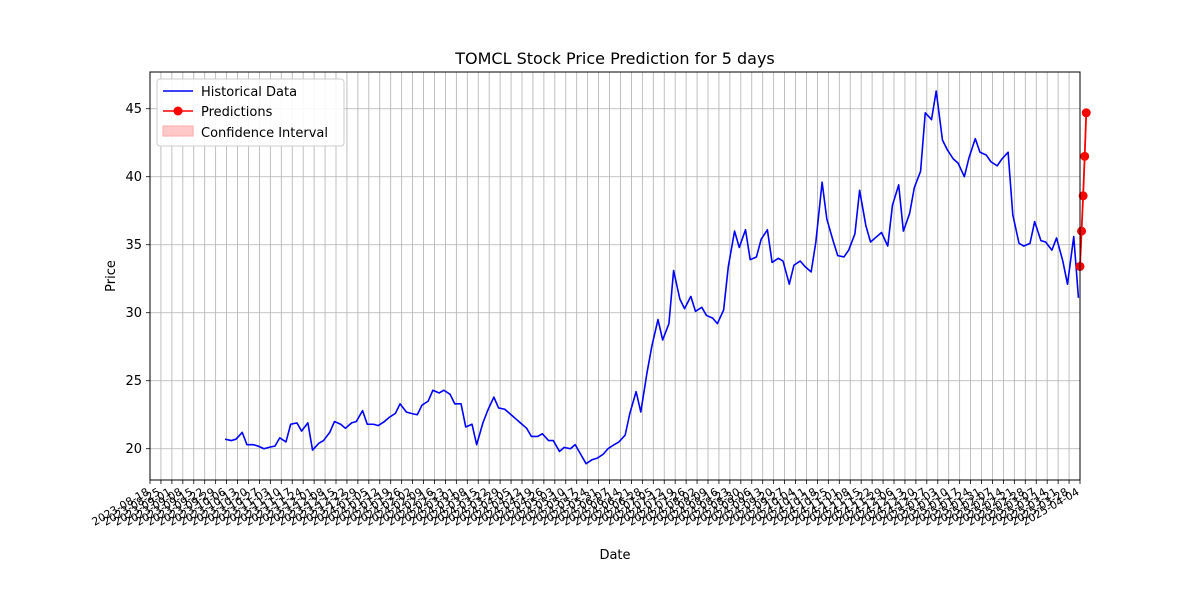 The height and width of the screenshot is (600, 1200). I want to click on y-tick-label: 40, so click(133, 177).